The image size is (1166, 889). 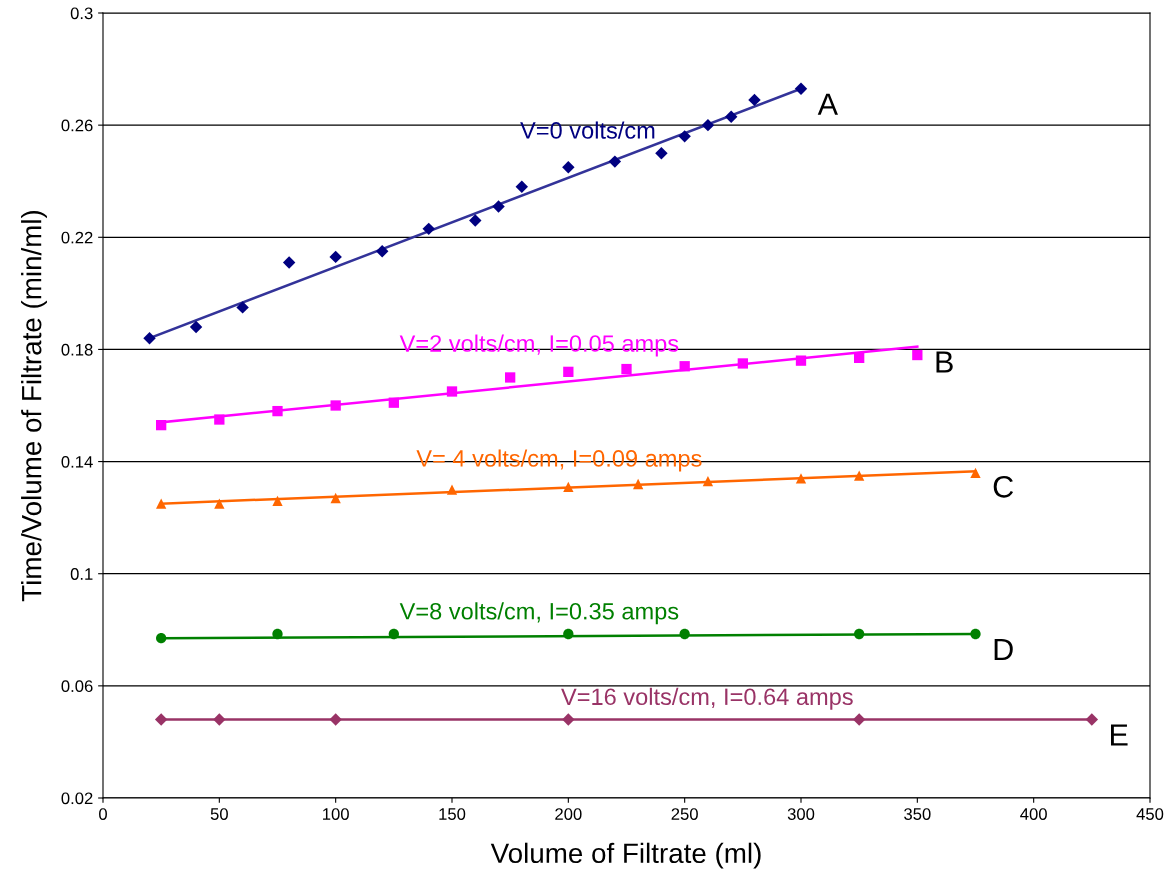 What do you see at coordinates (917, 814) in the screenshot?
I see `x-tick-label: 350` at bounding box center [917, 814].